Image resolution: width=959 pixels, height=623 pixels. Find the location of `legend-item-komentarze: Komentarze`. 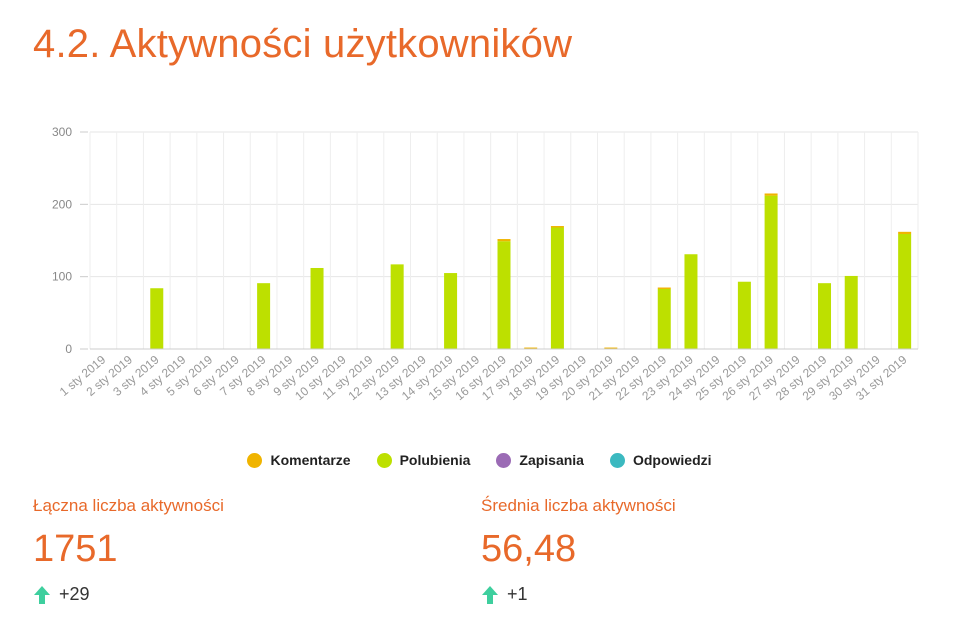

legend-item-komentarze: Komentarze is located at coordinates (299, 460).